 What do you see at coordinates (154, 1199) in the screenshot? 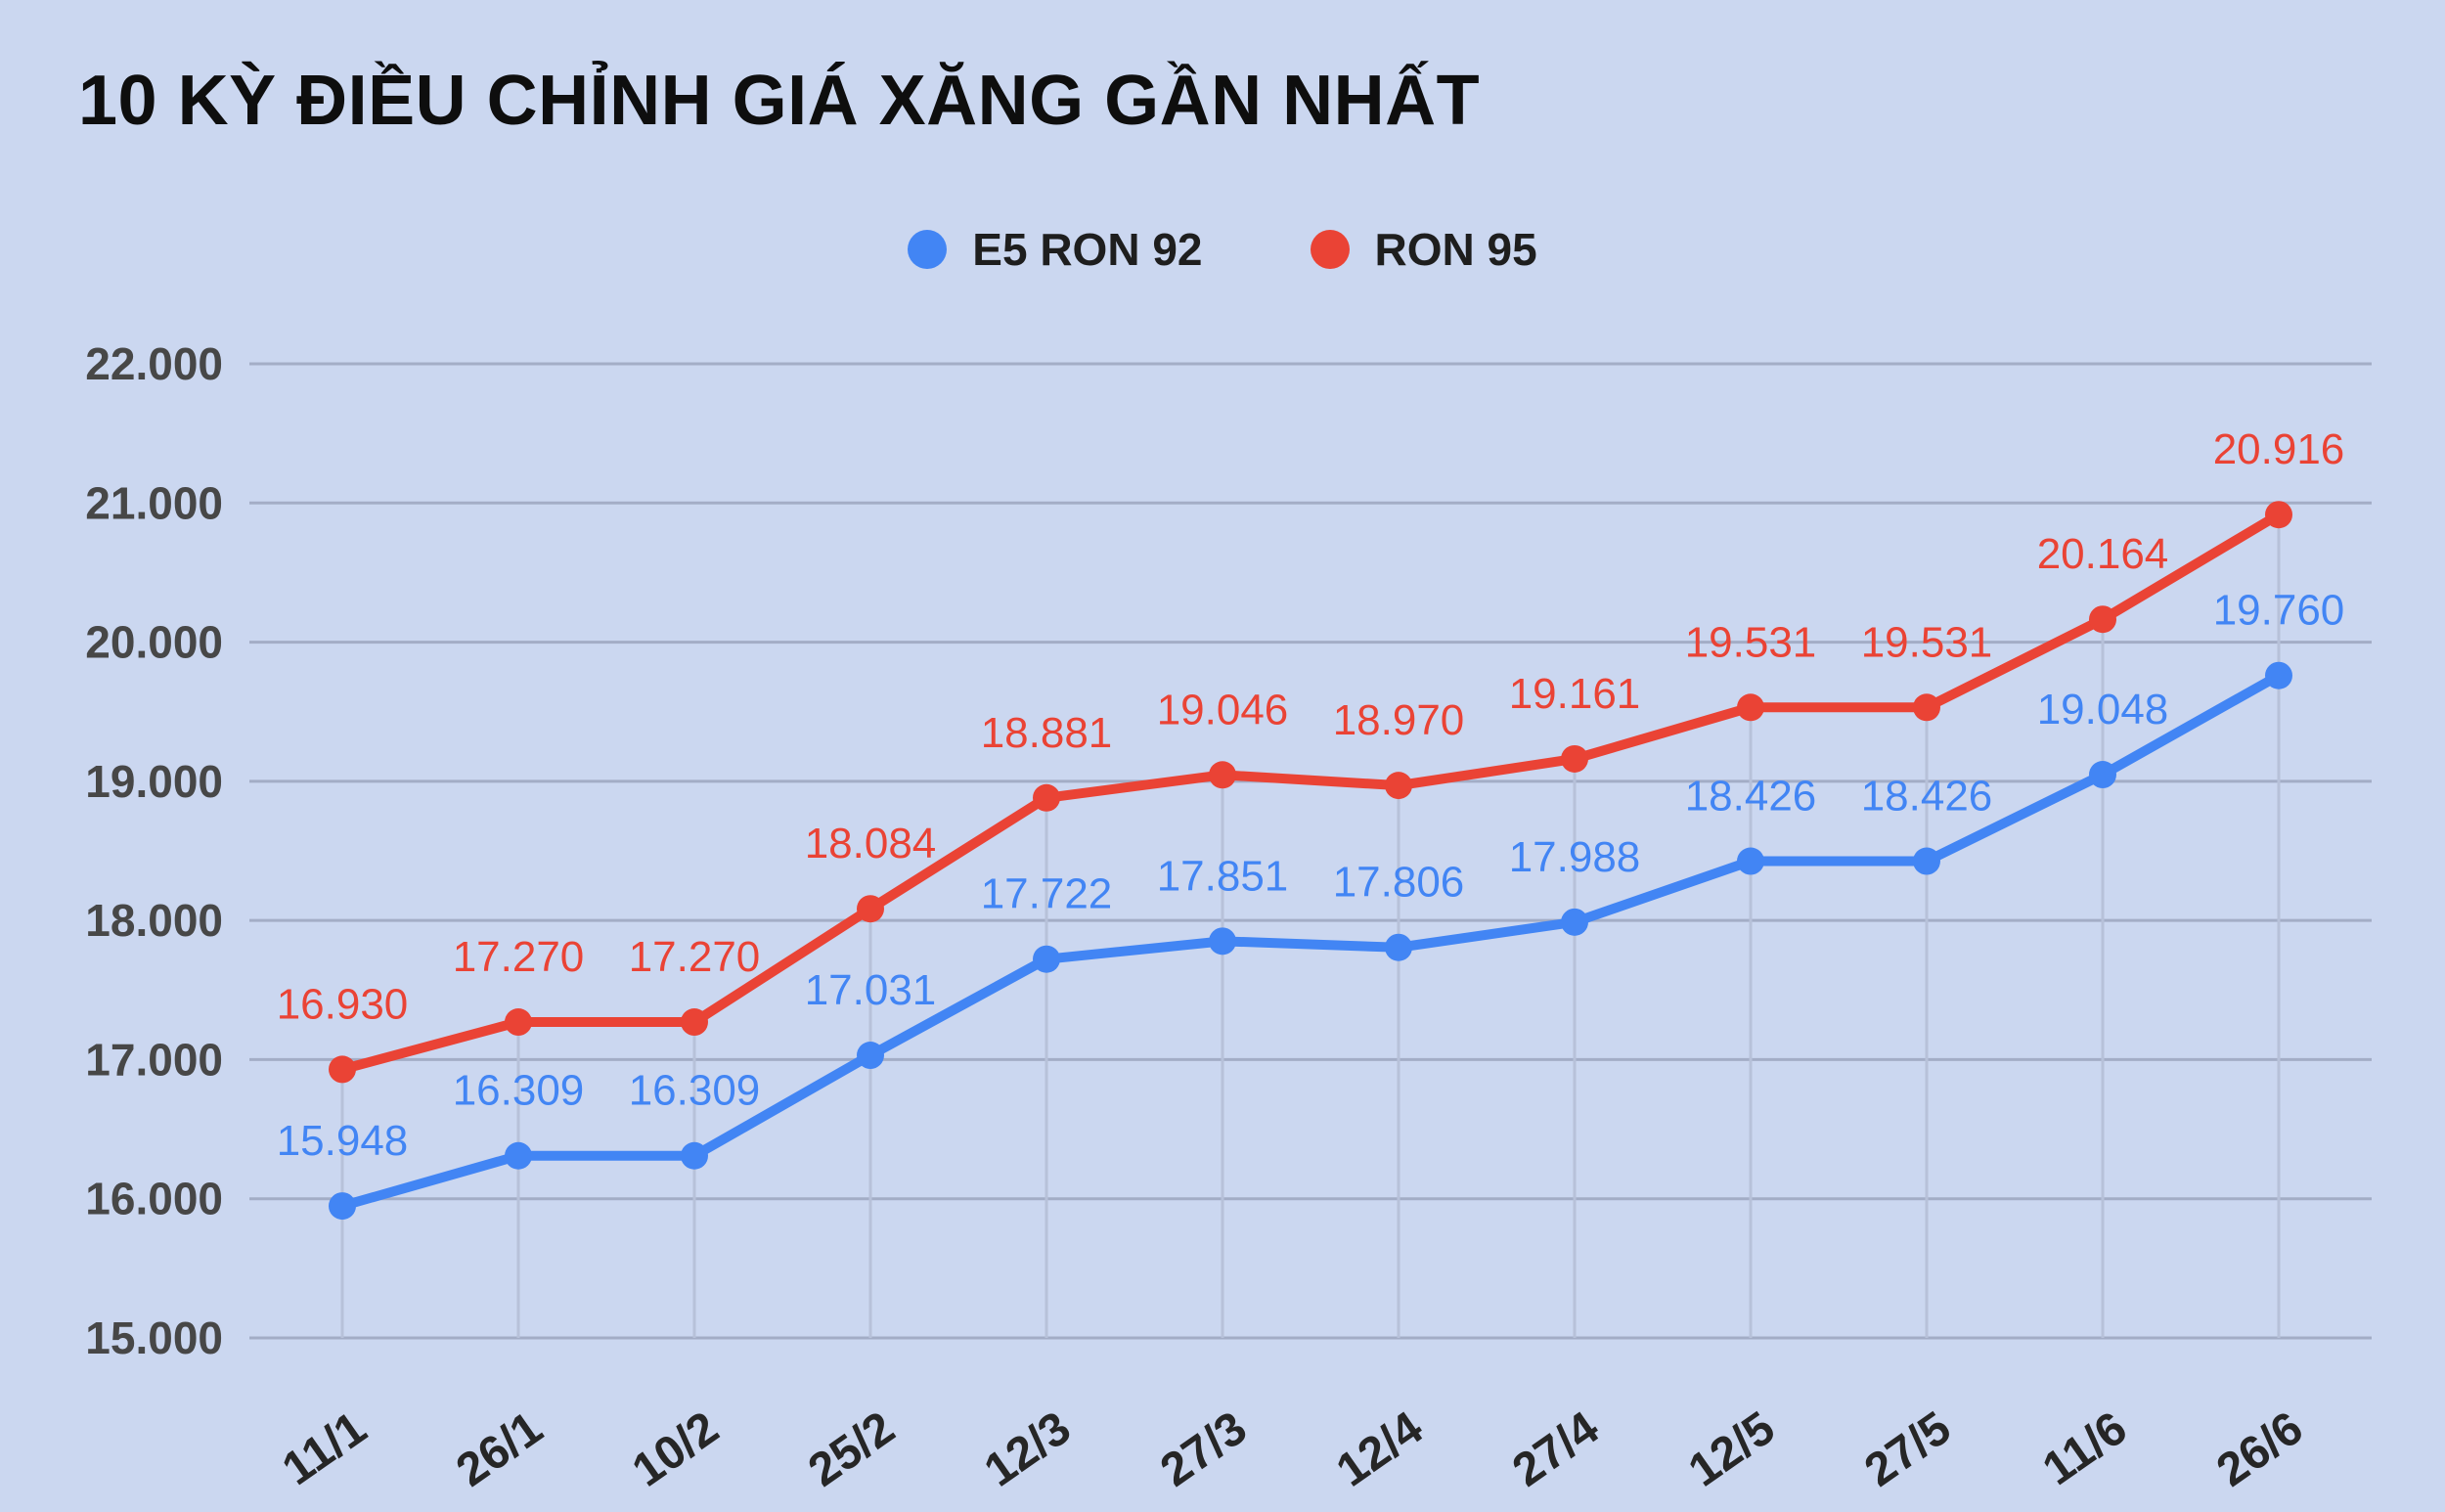
I see `y-tick-label: 16.000` at bounding box center [154, 1199].